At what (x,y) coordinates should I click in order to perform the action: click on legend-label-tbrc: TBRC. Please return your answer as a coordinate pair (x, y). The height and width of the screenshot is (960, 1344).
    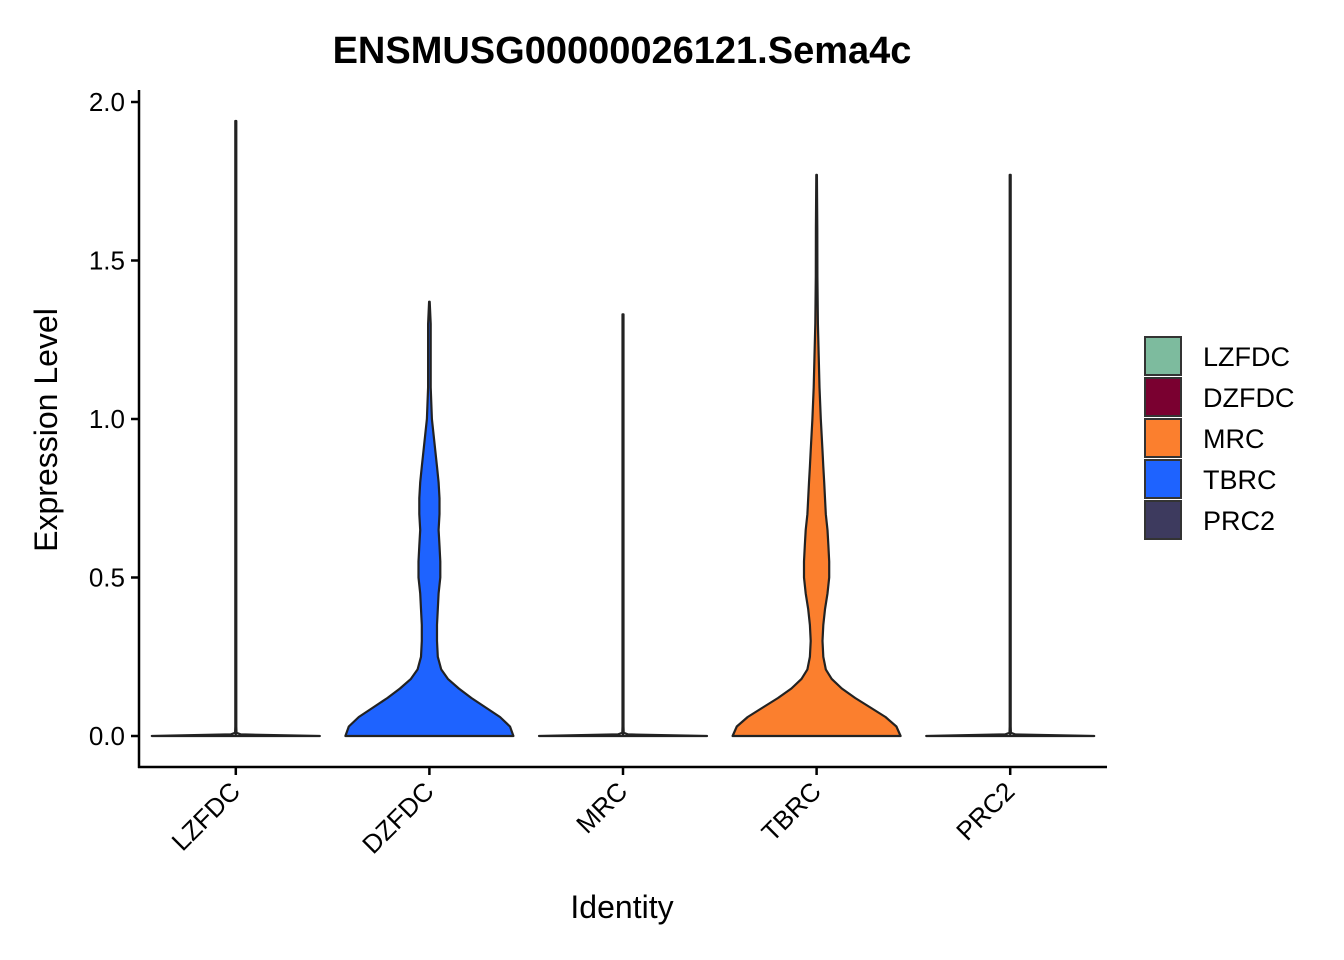
    Looking at the image, I should click on (1240, 480).